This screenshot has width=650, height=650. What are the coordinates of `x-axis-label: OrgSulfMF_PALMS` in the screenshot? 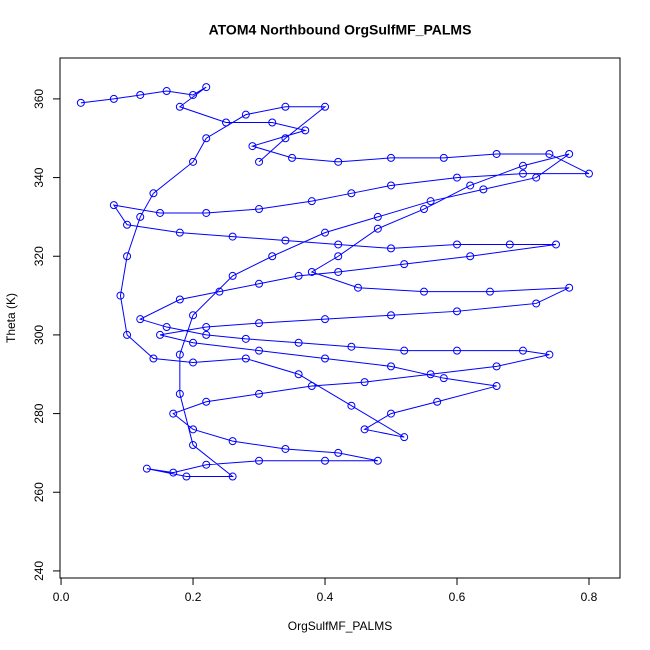 It's located at (340, 626).